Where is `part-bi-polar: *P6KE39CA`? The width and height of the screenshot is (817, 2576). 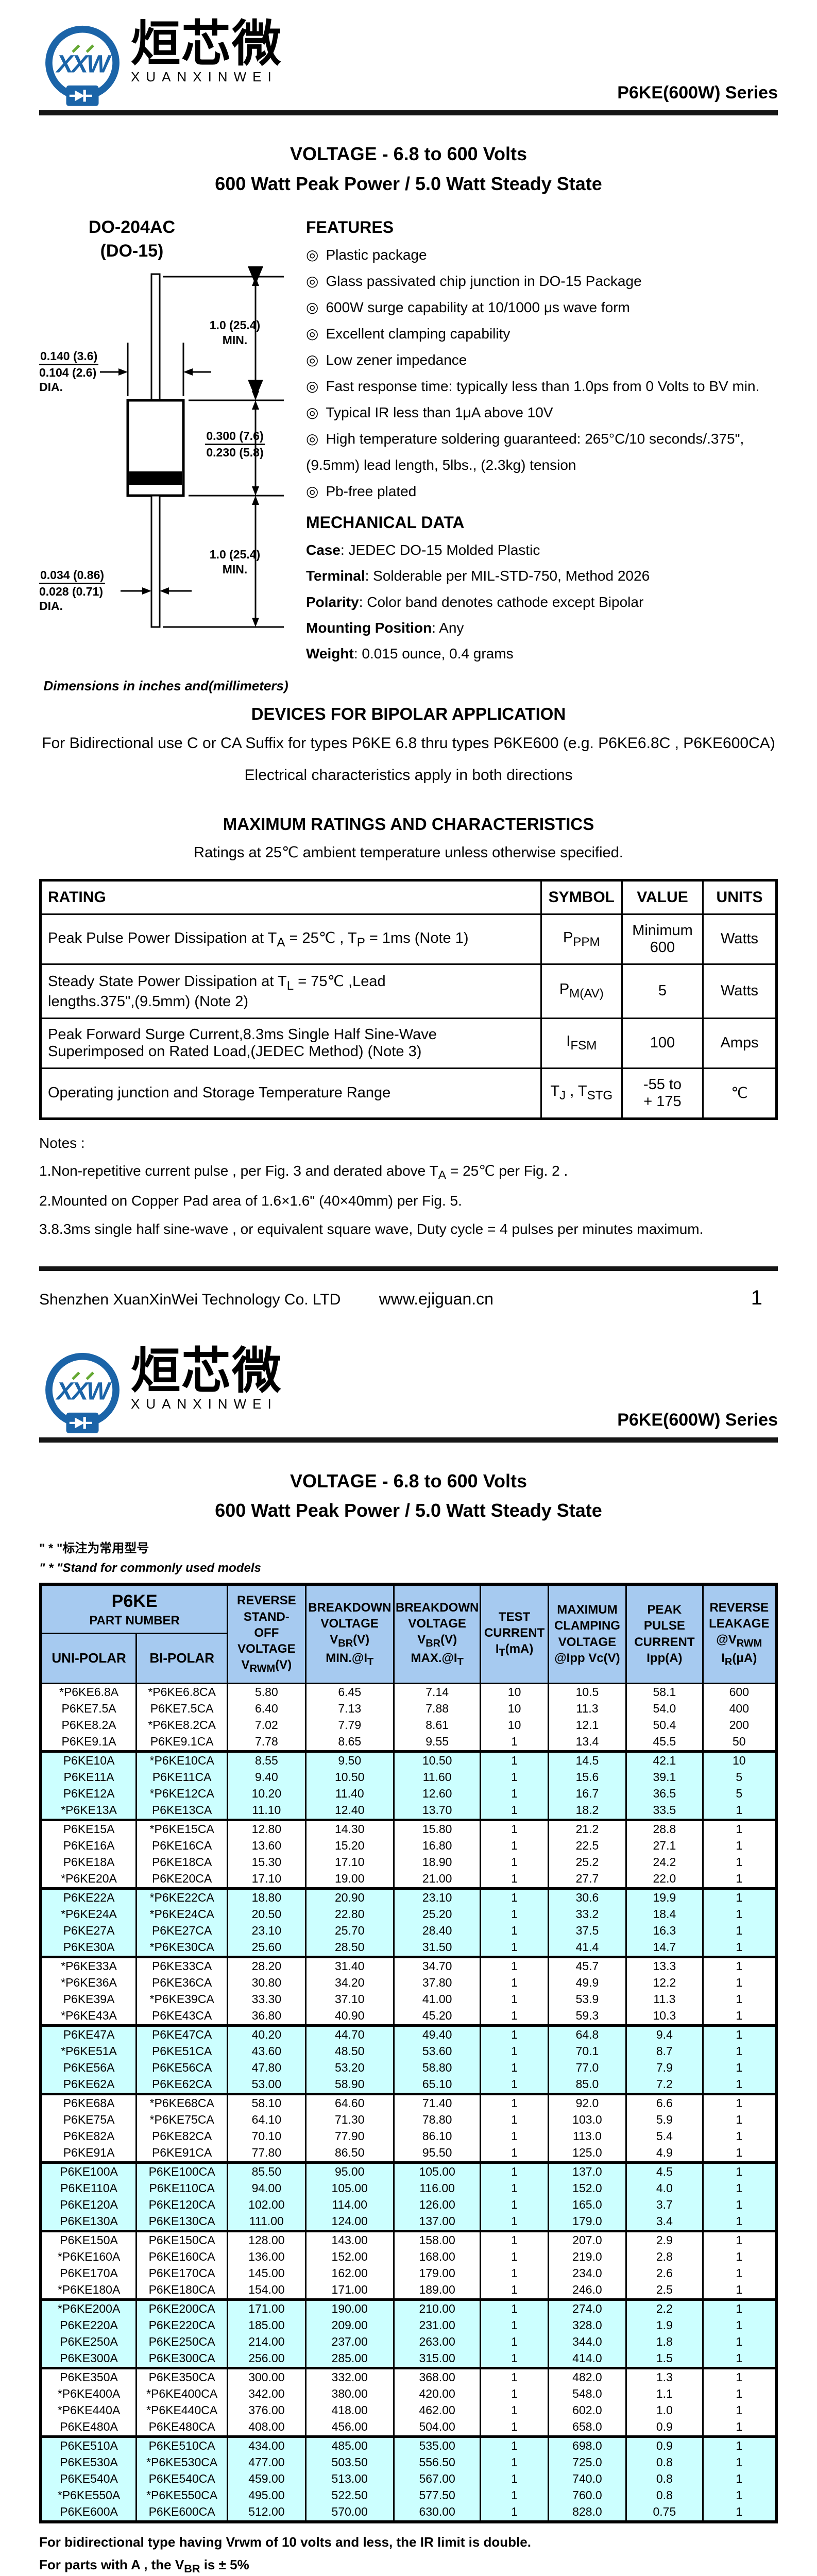 part-bi-polar: *P6KE39CA is located at coordinates (182, 1999).